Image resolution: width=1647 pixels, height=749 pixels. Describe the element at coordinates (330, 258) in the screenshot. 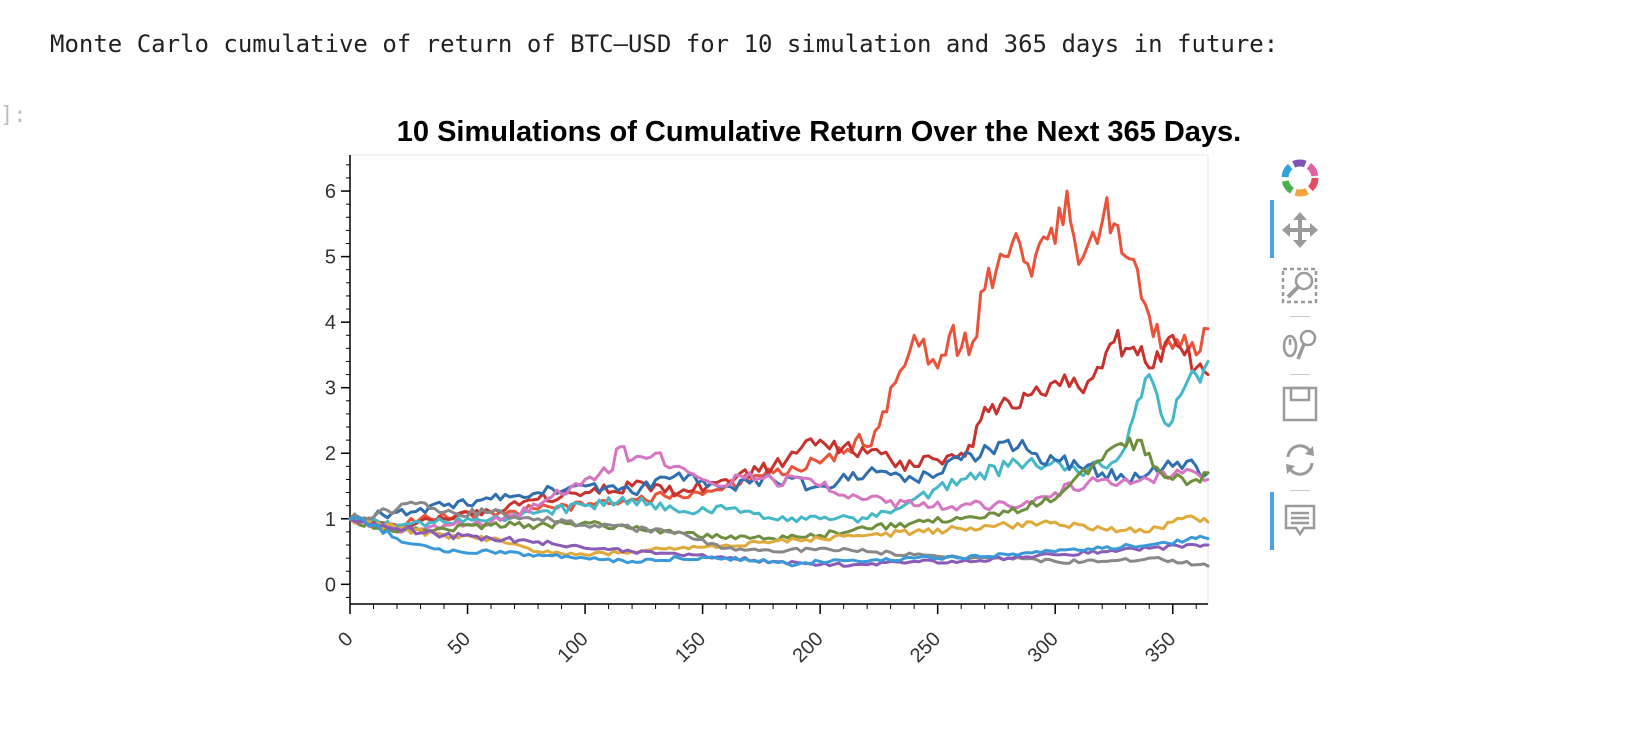

I see `y-tick-label: 5` at that location.